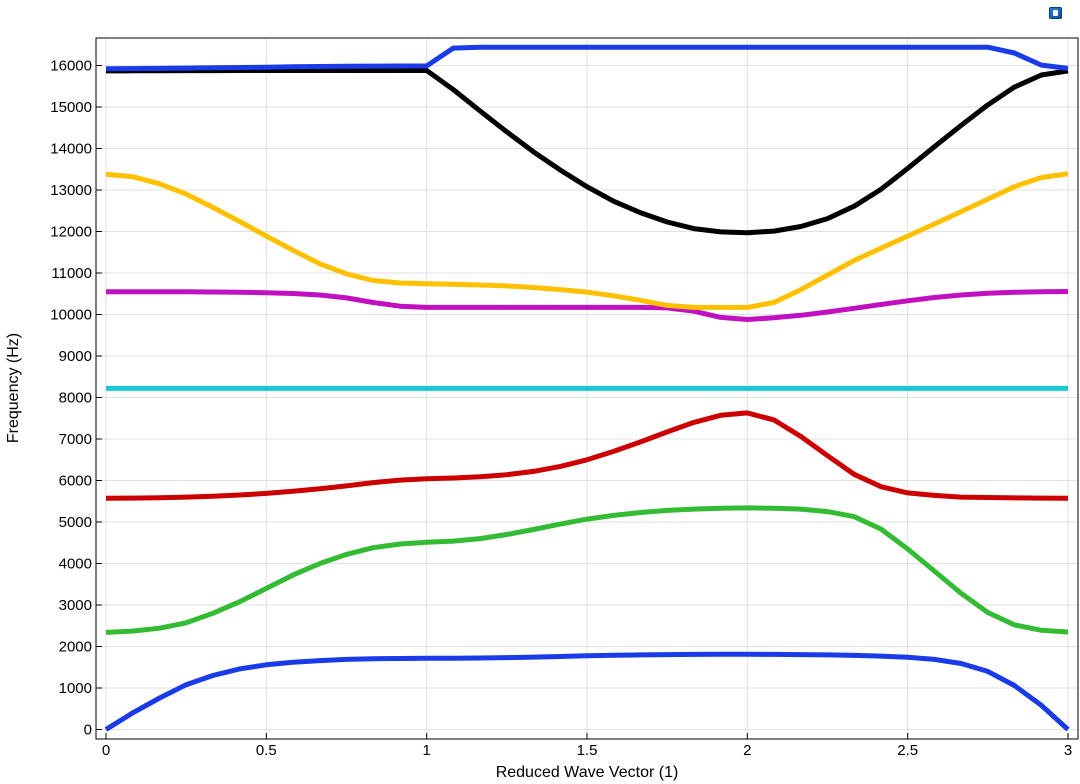 The image size is (1080, 784). Describe the element at coordinates (71, 315) in the screenshot. I see `y-tick-label: 10000` at that location.